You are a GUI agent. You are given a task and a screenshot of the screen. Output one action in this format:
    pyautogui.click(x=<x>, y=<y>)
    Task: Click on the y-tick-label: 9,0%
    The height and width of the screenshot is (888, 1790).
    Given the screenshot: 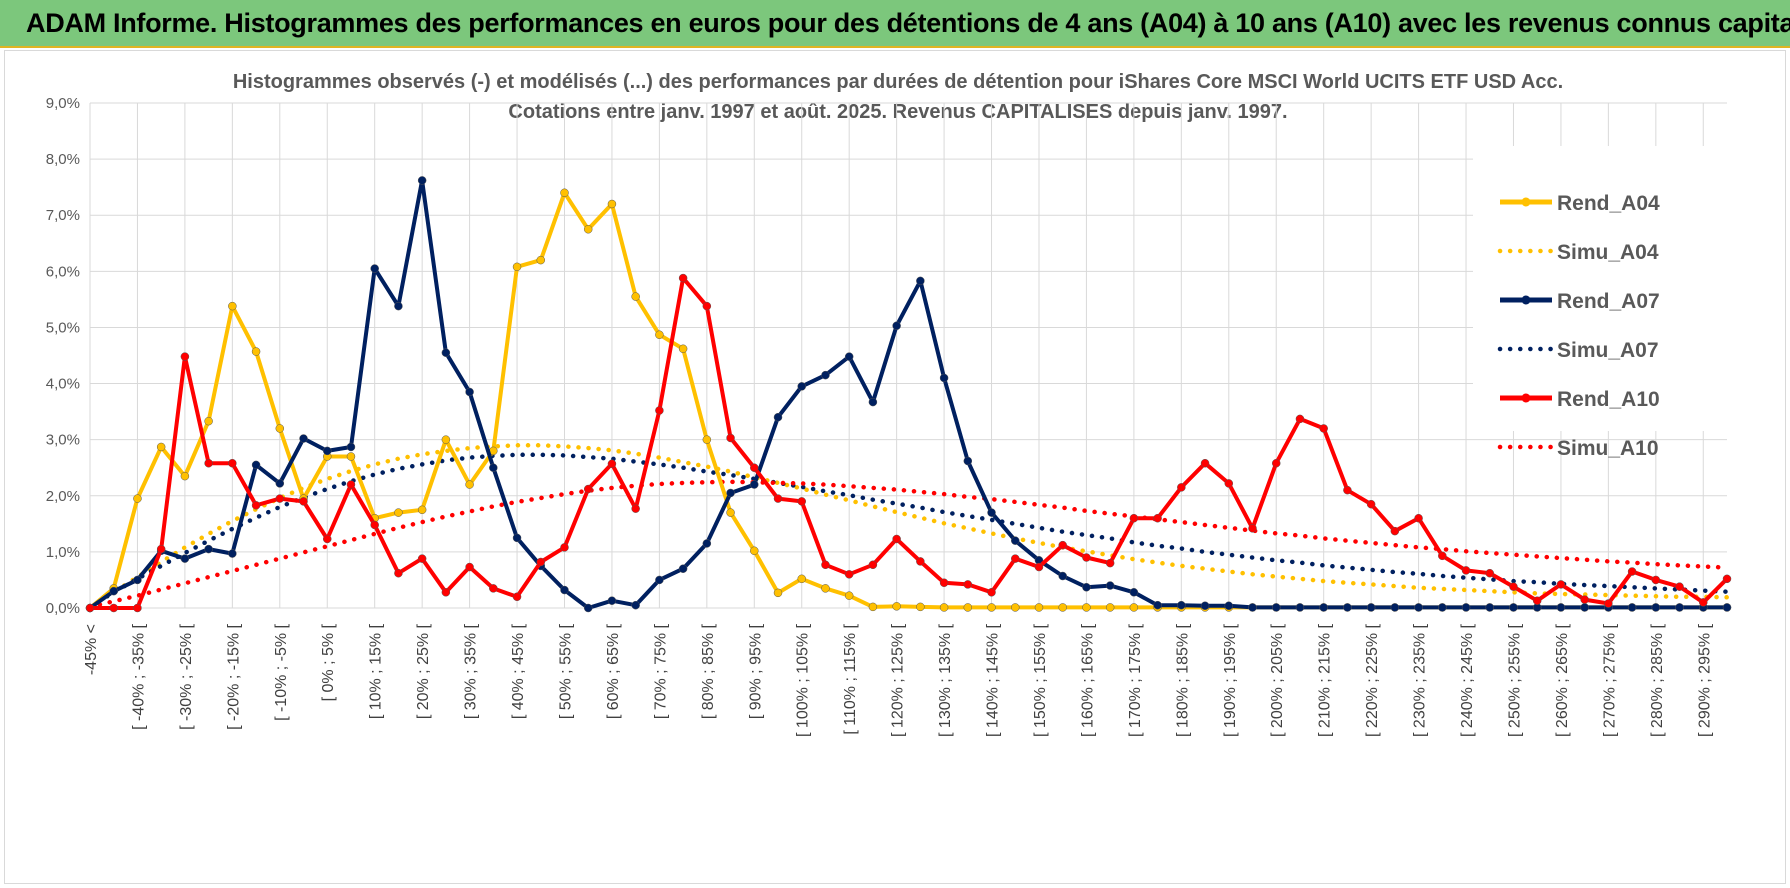 What is the action you would take?
    pyautogui.click(x=63, y=103)
    